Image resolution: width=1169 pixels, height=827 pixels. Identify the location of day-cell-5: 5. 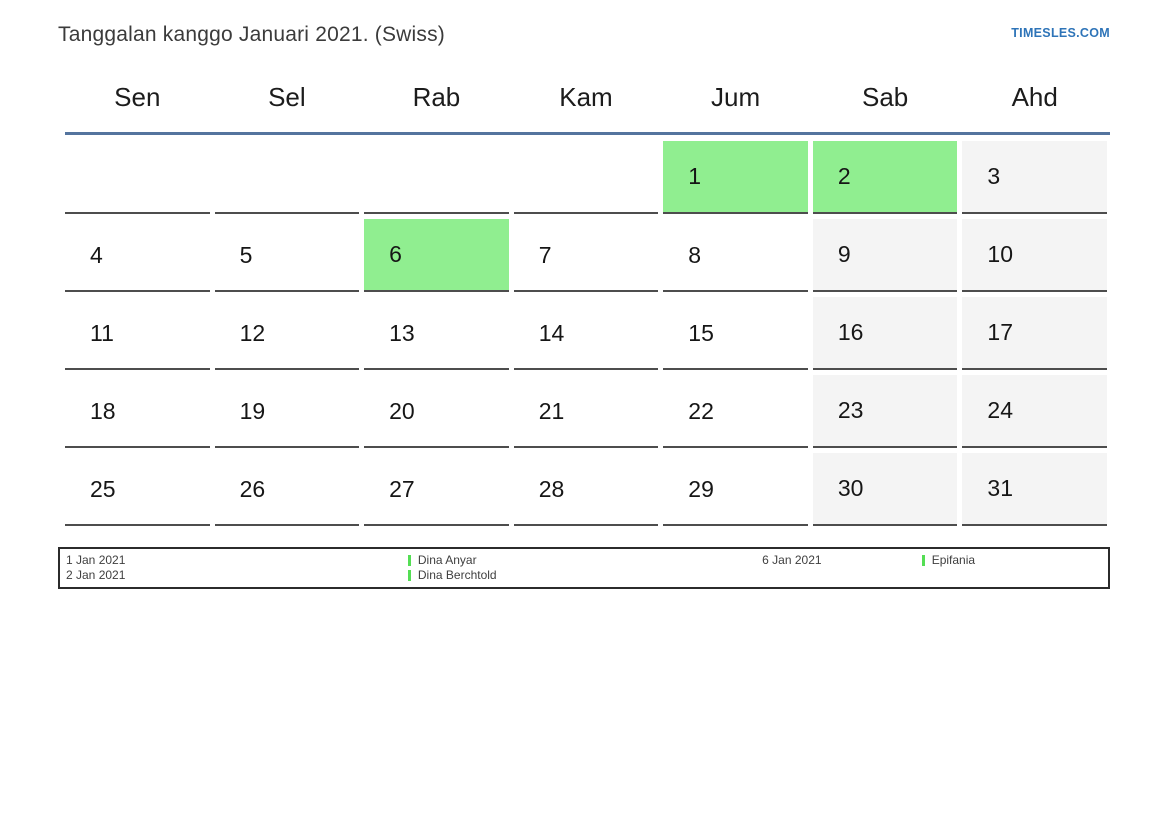
(287, 255).